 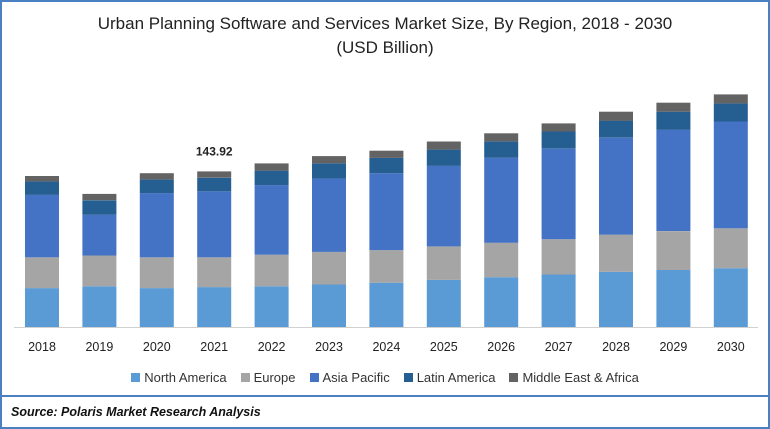 What do you see at coordinates (156, 176) in the screenshot?
I see `bar-segment-middle-east-africa-2020` at bounding box center [156, 176].